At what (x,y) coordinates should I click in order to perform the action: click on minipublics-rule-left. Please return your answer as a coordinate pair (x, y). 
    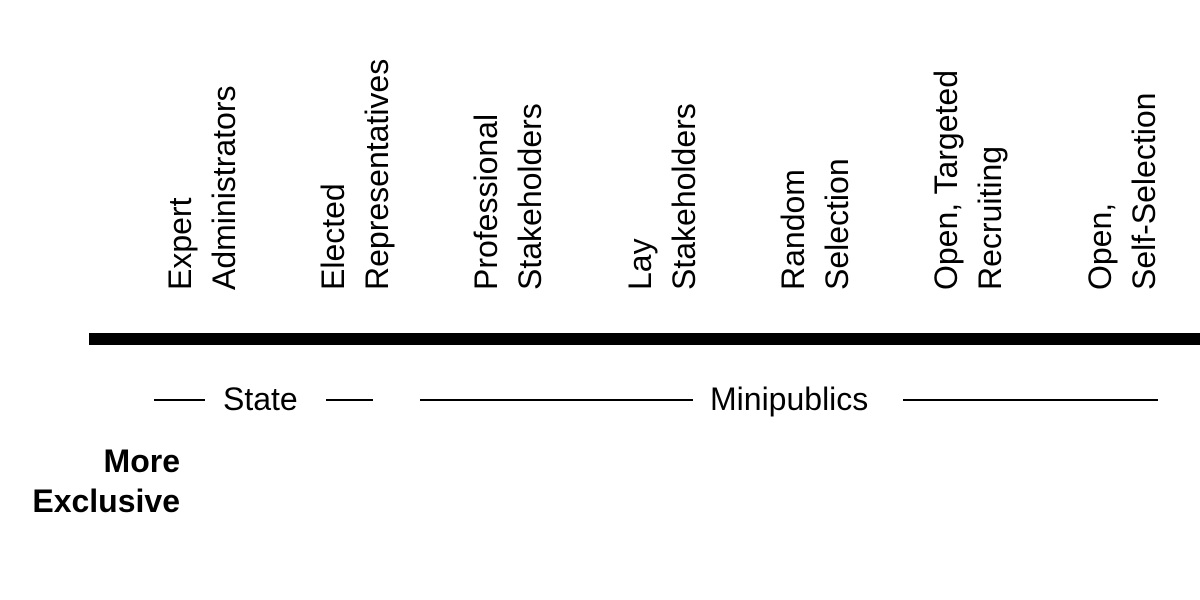
    Looking at the image, I should click on (556, 400).